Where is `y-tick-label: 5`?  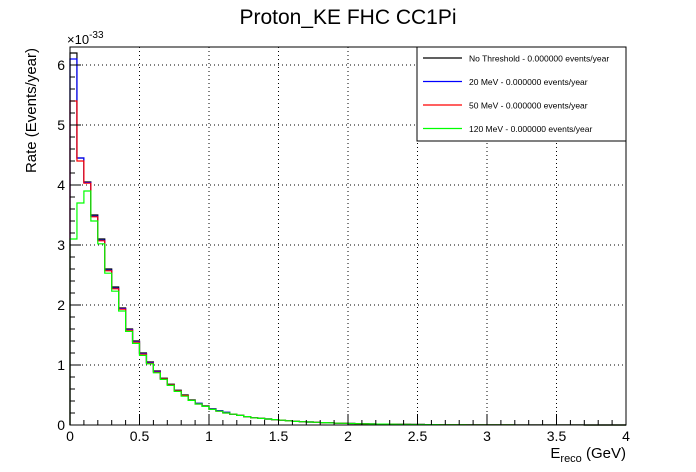 y-tick-label: 5 is located at coordinates (61, 125).